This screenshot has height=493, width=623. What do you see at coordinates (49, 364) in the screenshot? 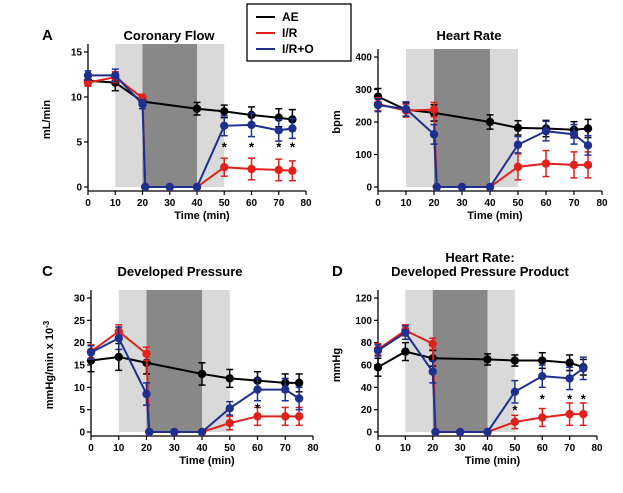
I see `y-axis-label: mmHg/min x 10-3` at bounding box center [49, 364].